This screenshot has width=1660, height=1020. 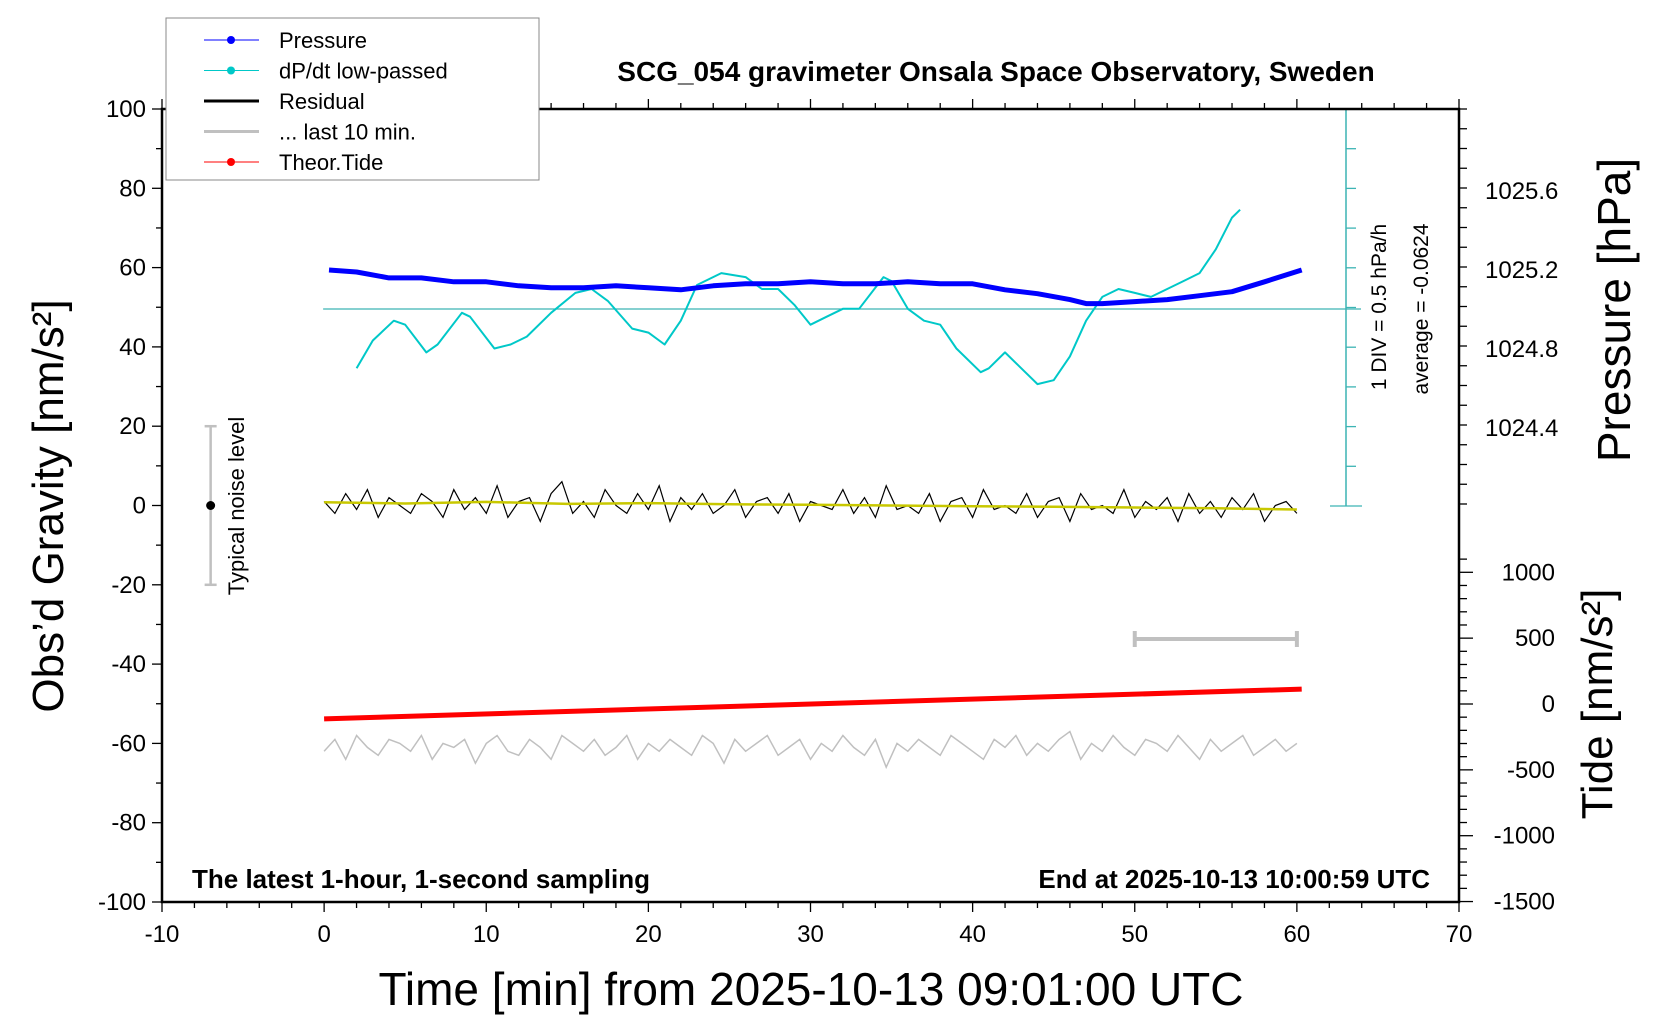 I want to click on x-tick-label: 20, so click(x=648, y=934).